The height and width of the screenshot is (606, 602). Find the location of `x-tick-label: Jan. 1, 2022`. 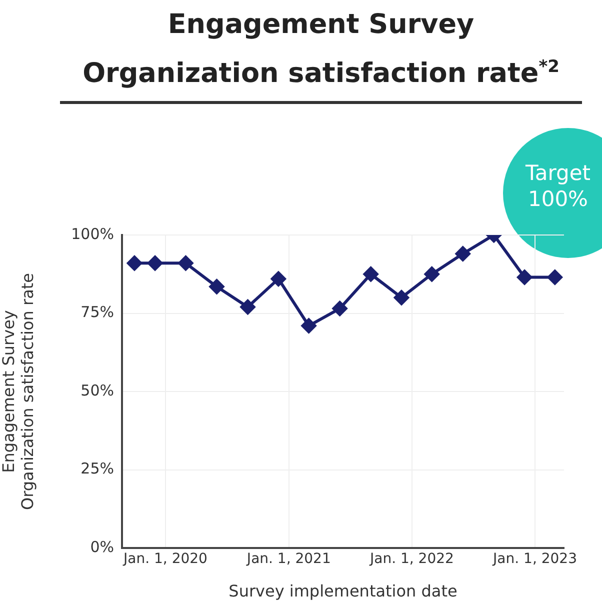

x-tick-label: Jan. 1, 2022 is located at coordinates (411, 559).